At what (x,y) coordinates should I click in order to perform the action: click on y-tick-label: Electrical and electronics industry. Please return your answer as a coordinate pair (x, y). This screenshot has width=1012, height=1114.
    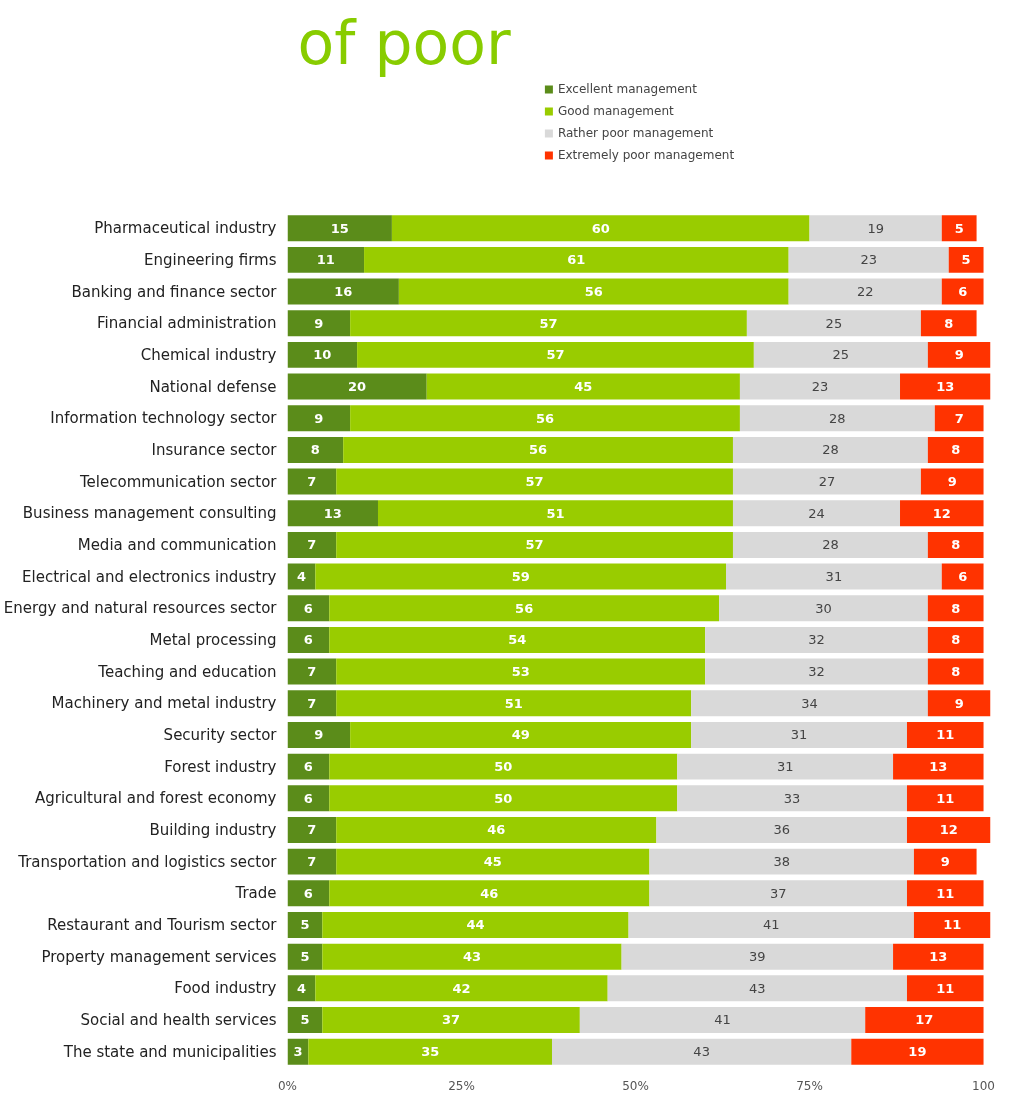
    Looking at the image, I should click on (149, 576).